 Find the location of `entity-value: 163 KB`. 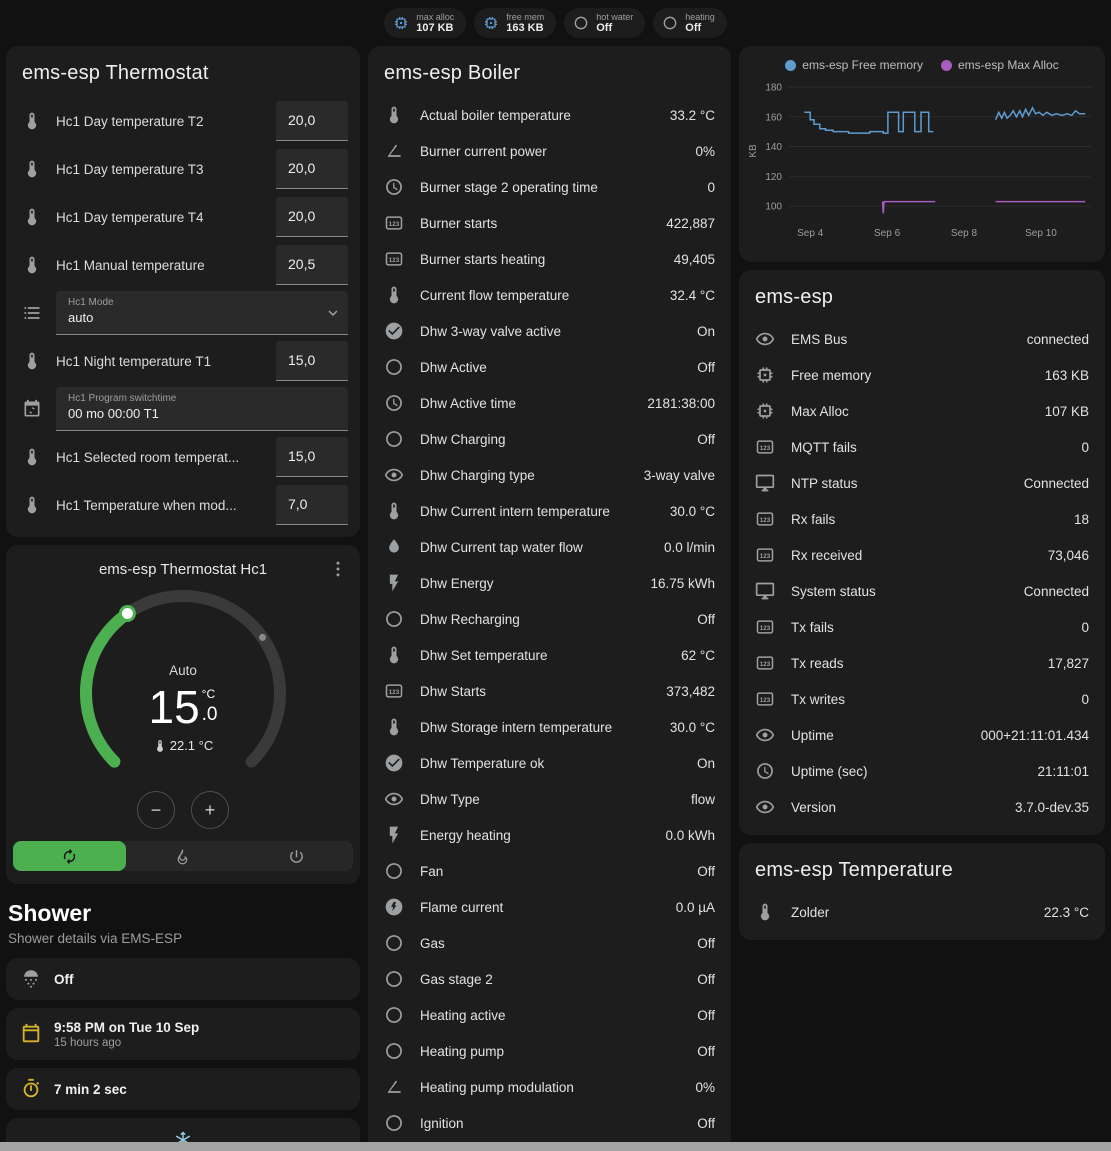

entity-value: 163 KB is located at coordinates (1066, 375).